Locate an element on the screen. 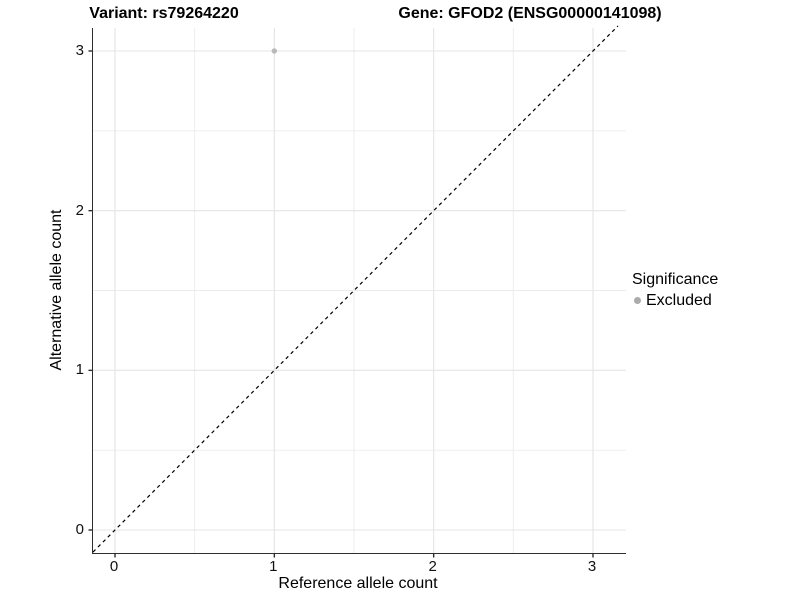  variant-title: Variant: rs79264220 is located at coordinates (164, 13).